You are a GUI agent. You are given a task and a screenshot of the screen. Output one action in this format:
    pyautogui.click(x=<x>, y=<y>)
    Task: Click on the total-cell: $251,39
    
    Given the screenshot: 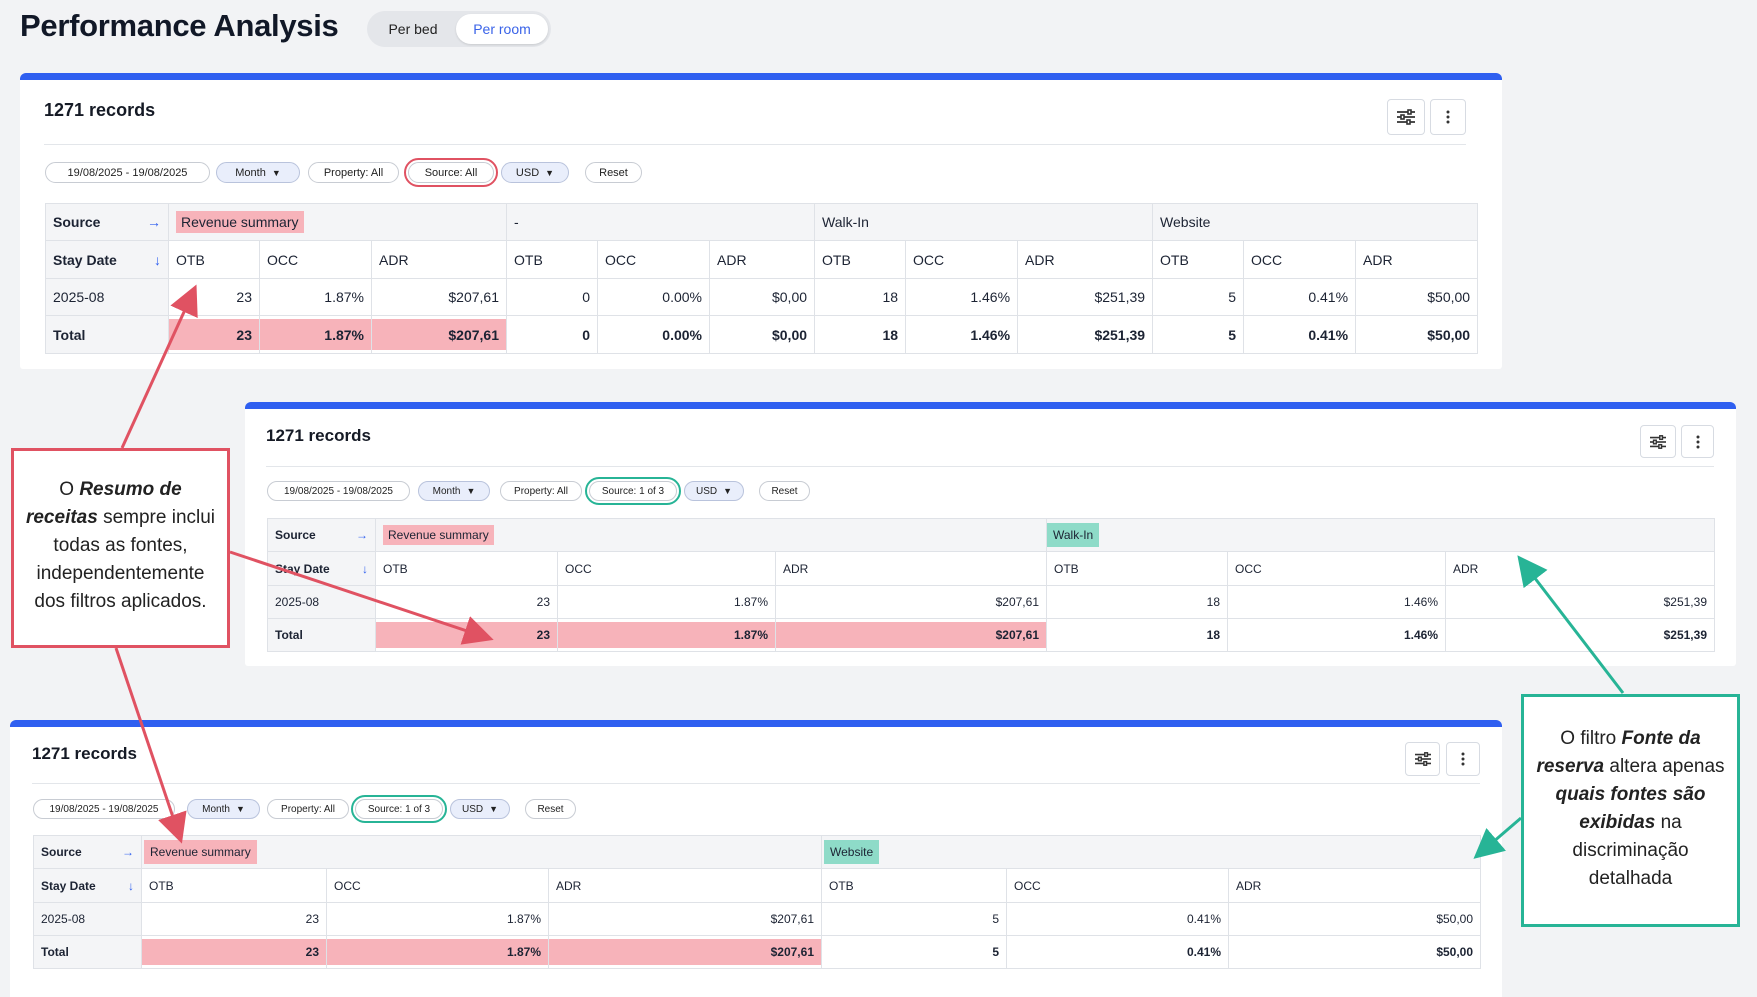 What is the action you would take?
    pyautogui.click(x=1085, y=334)
    